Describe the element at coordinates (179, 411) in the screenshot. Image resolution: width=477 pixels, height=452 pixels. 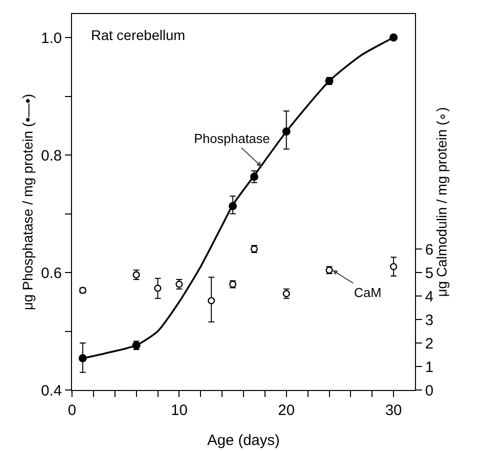
I see `x-tick-label: 10` at that location.